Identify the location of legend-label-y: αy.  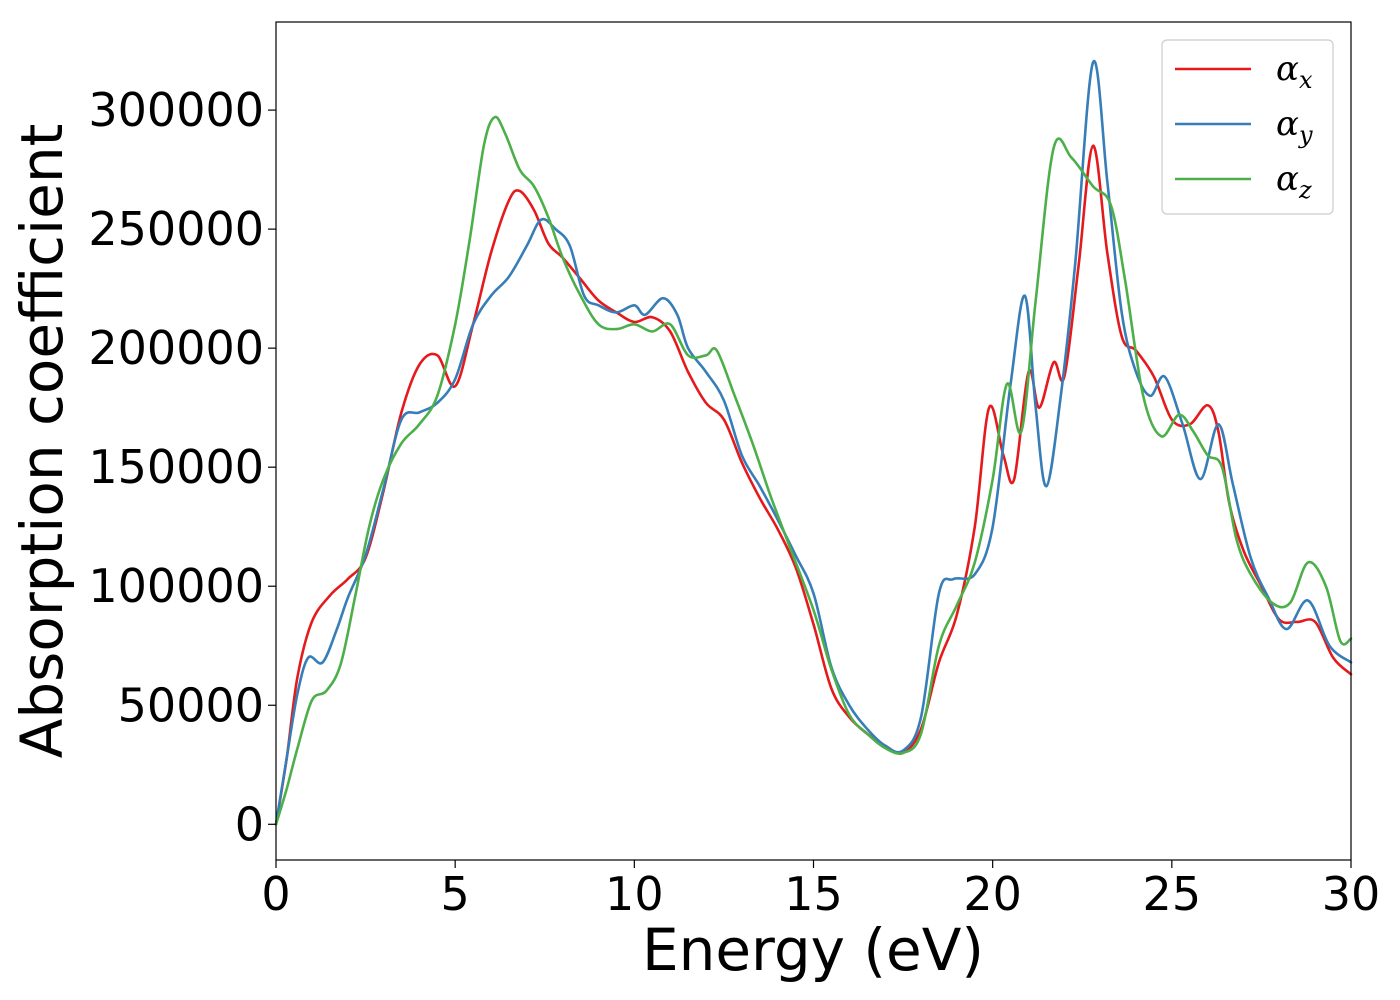
(1294, 126).